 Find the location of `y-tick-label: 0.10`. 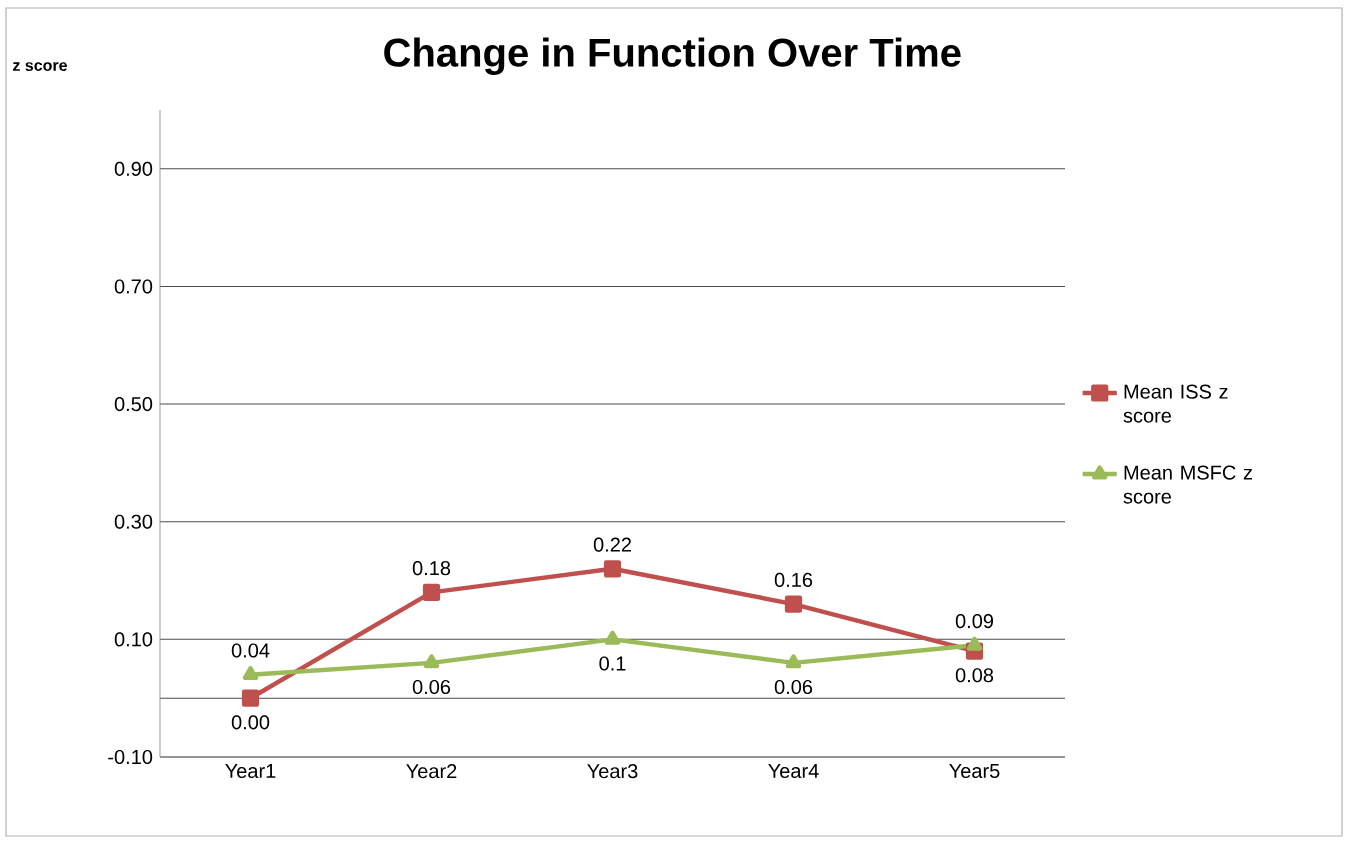

y-tick-label: 0.10 is located at coordinates (133, 639).